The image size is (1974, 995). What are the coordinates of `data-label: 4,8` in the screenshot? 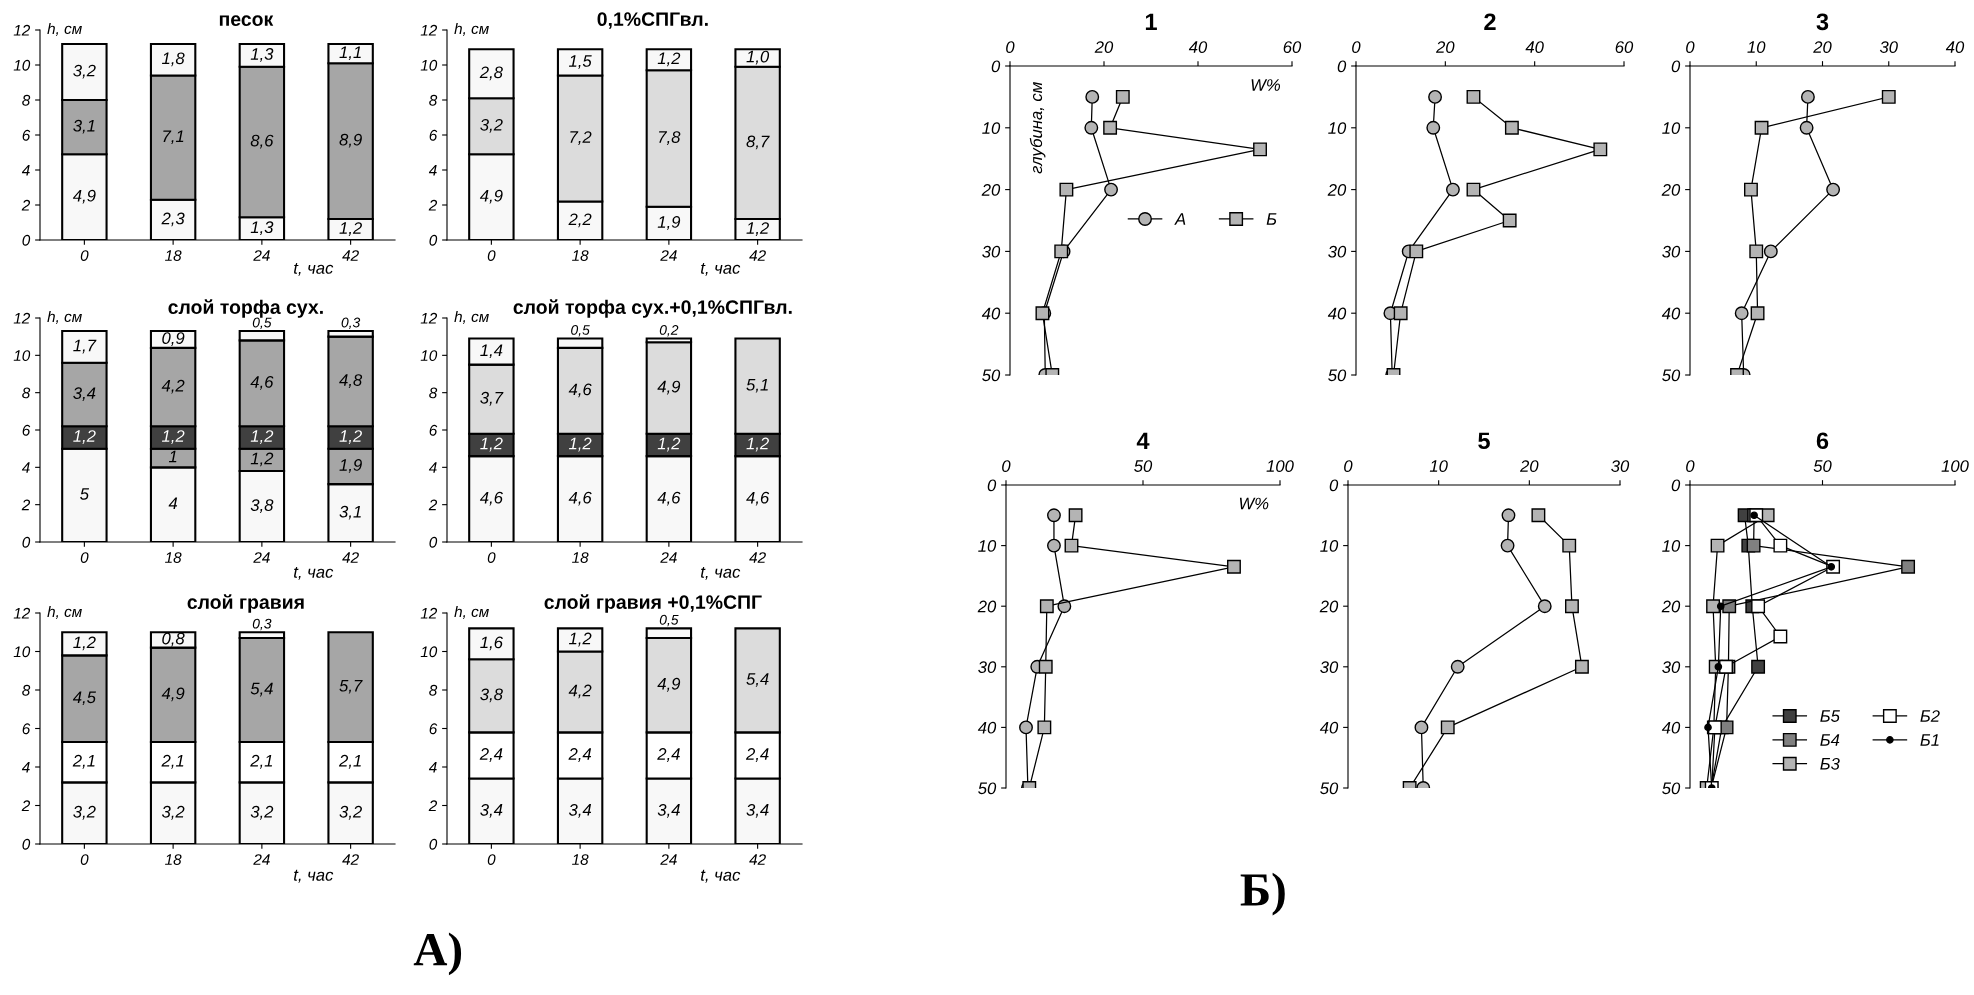 It's located at (351, 381).